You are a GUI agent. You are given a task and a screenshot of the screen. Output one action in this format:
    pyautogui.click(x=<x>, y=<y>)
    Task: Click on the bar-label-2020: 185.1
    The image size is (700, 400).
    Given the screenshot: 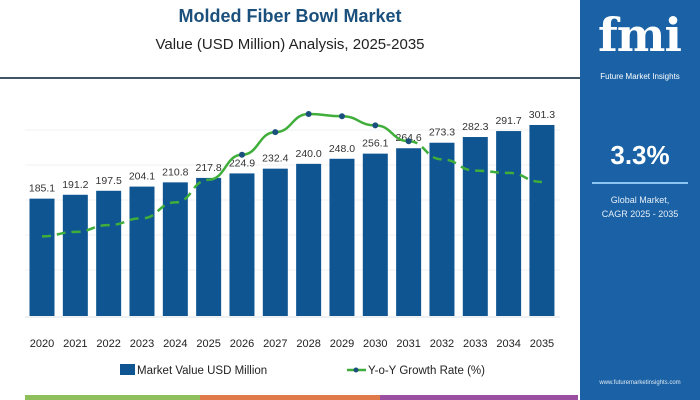 What is the action you would take?
    pyautogui.click(x=42, y=189)
    